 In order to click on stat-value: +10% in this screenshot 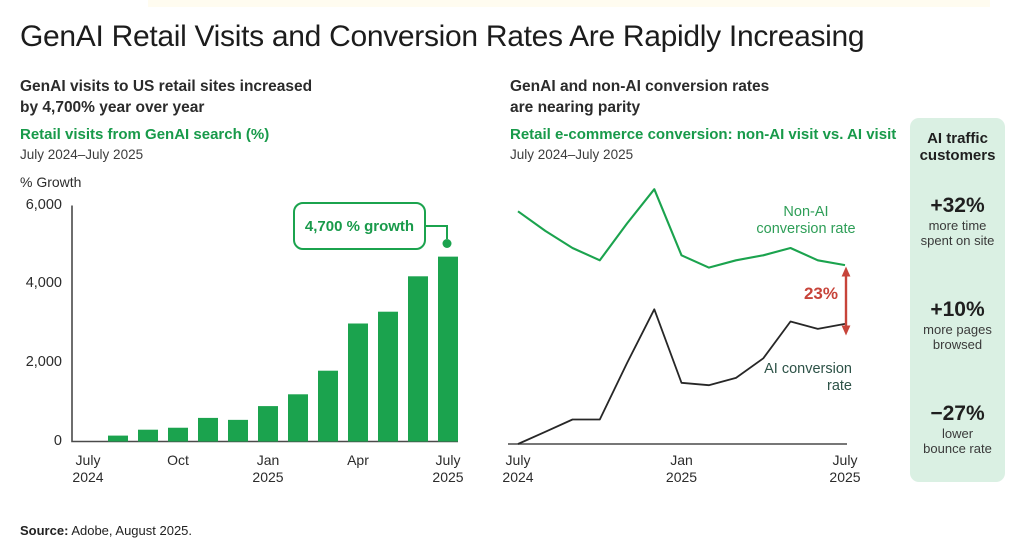, I will do `click(957, 309)`.